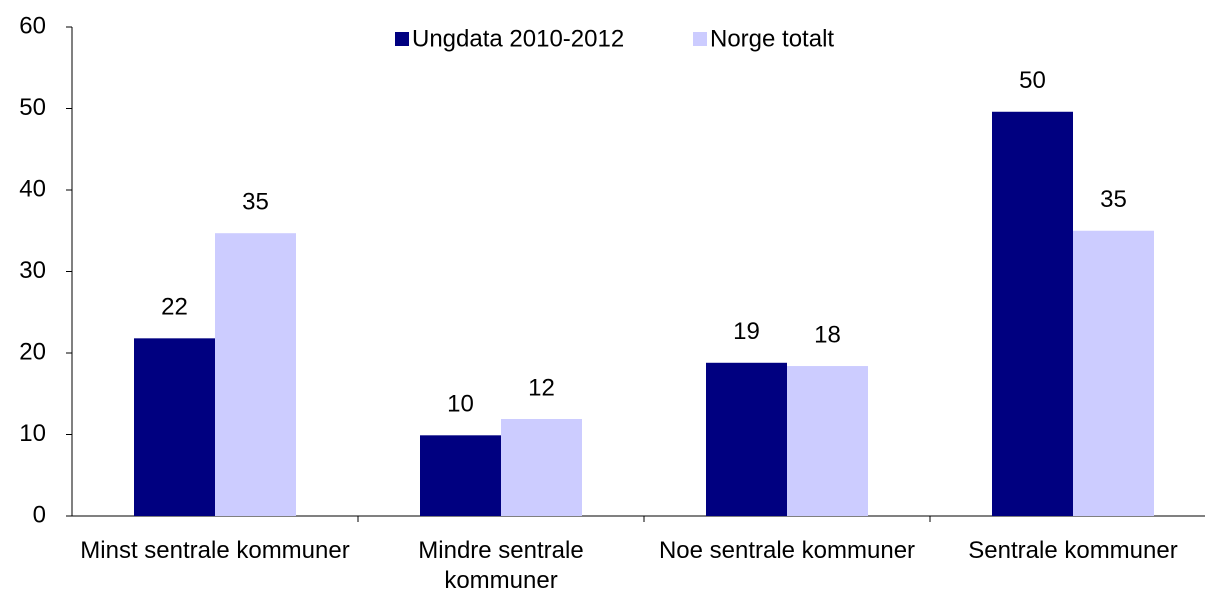  Describe the element at coordinates (32, 25) in the screenshot. I see `y-tick-label: 60` at that location.